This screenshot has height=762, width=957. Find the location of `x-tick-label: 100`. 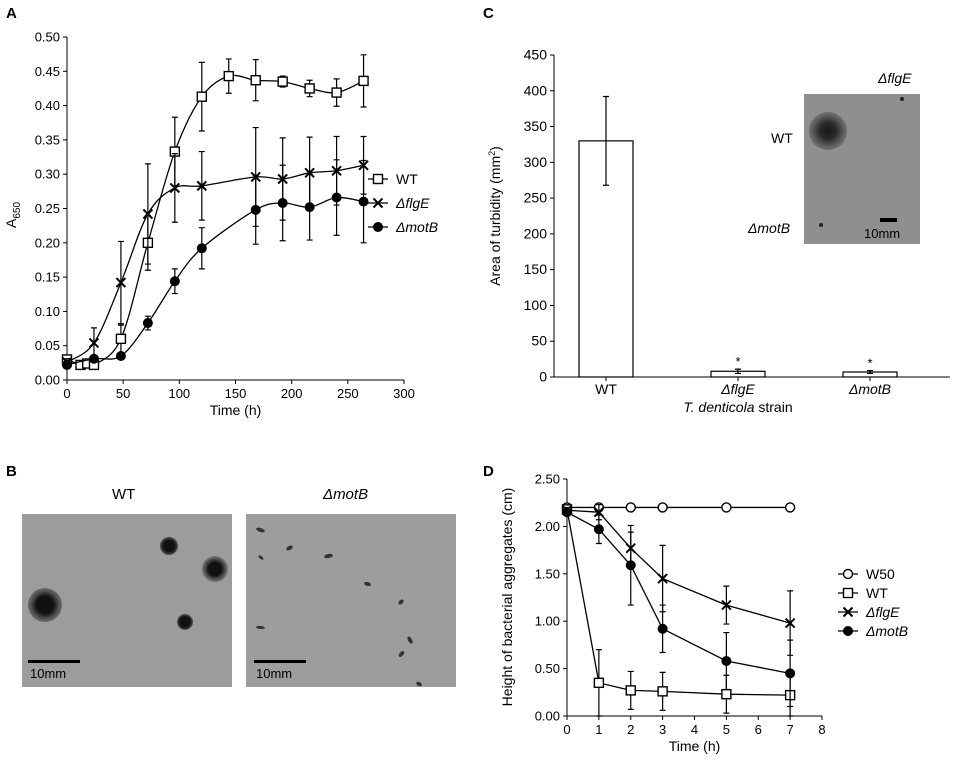

x-tick-label: 100 is located at coordinates (179, 393).